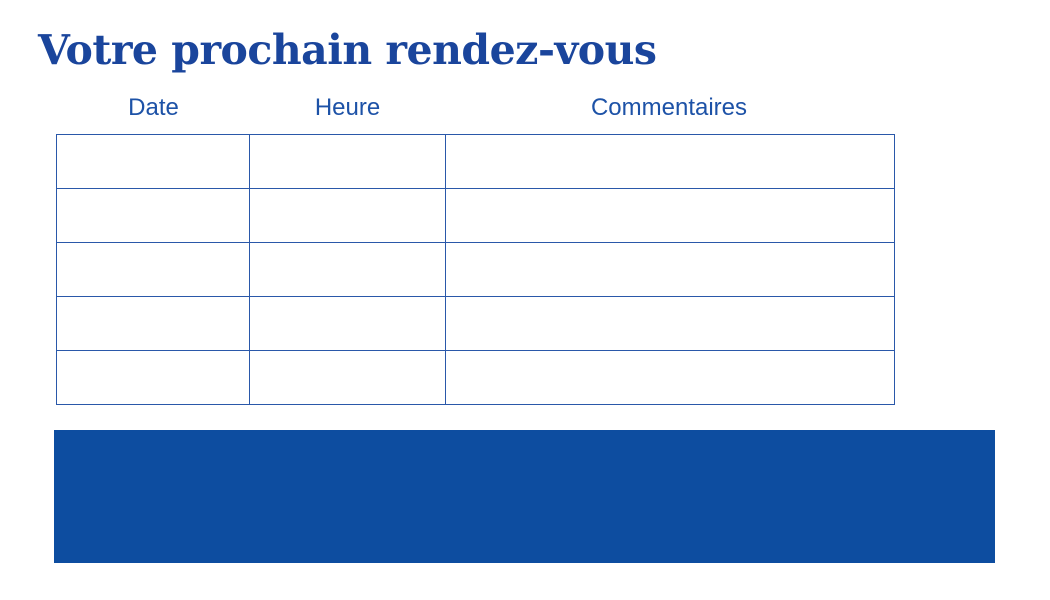 Image resolution: width=1050 pixels, height=600 pixels. What do you see at coordinates (669, 107) in the screenshot?
I see `column-header-commentaires: Commentaires` at bounding box center [669, 107].